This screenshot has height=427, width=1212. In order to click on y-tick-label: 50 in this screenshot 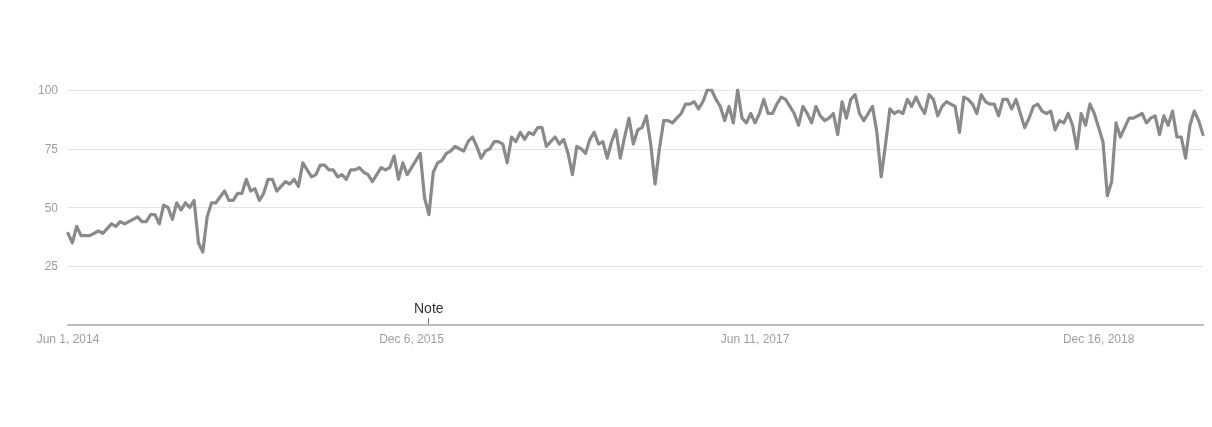, I will do `click(51, 207)`.